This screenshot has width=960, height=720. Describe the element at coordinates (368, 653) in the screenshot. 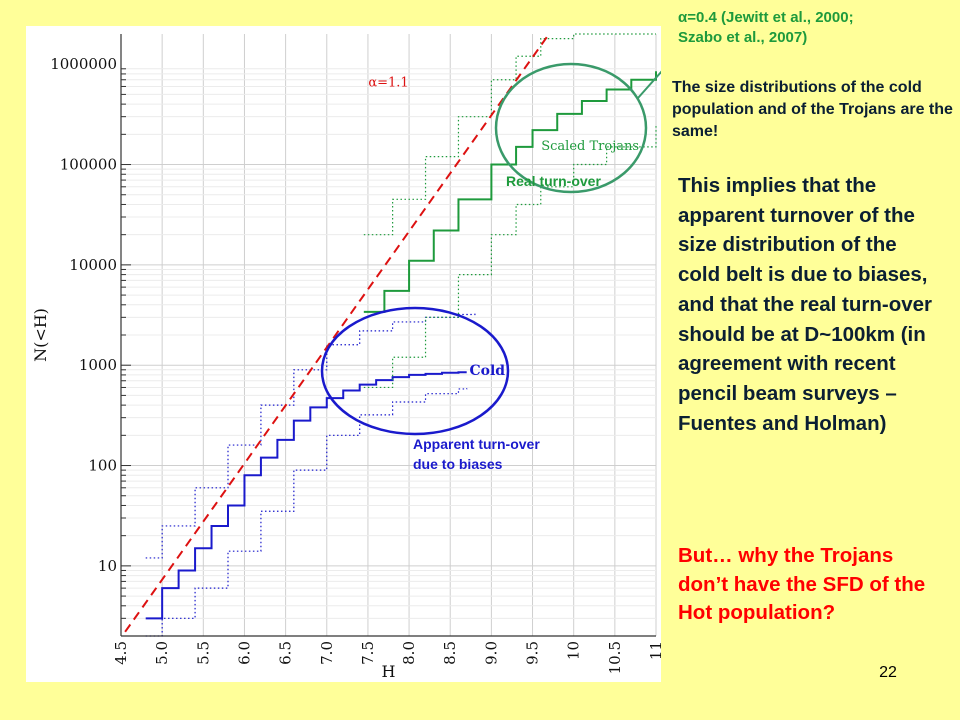

I see `x-tick-label: 7.5` at that location.